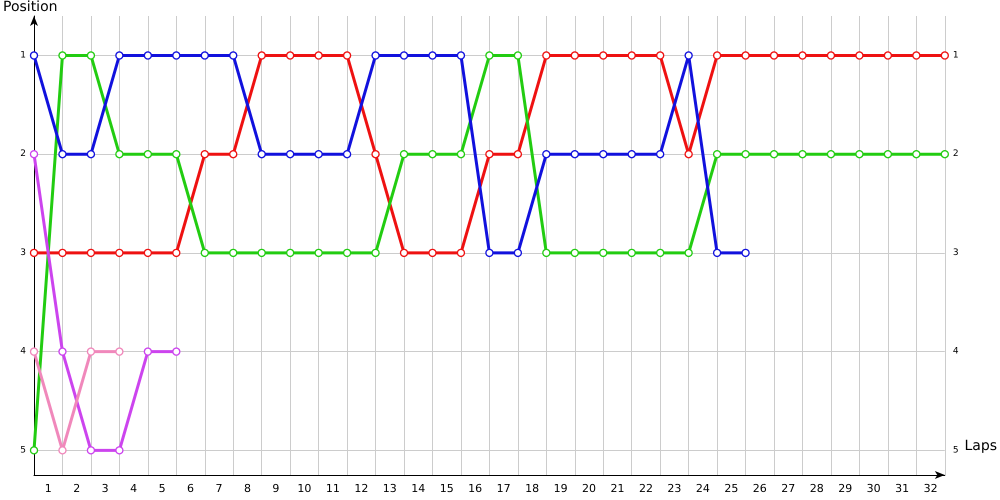 The height and width of the screenshot is (500, 1000). I want to click on x-tick-label: 13, so click(389, 488).